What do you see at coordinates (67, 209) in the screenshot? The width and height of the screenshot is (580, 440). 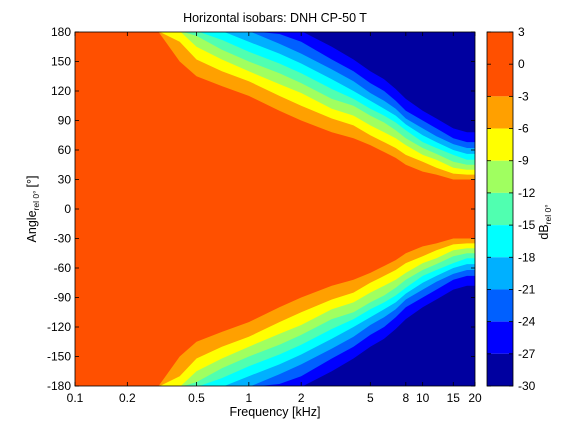 I see `y-tick-label: 0` at bounding box center [67, 209].